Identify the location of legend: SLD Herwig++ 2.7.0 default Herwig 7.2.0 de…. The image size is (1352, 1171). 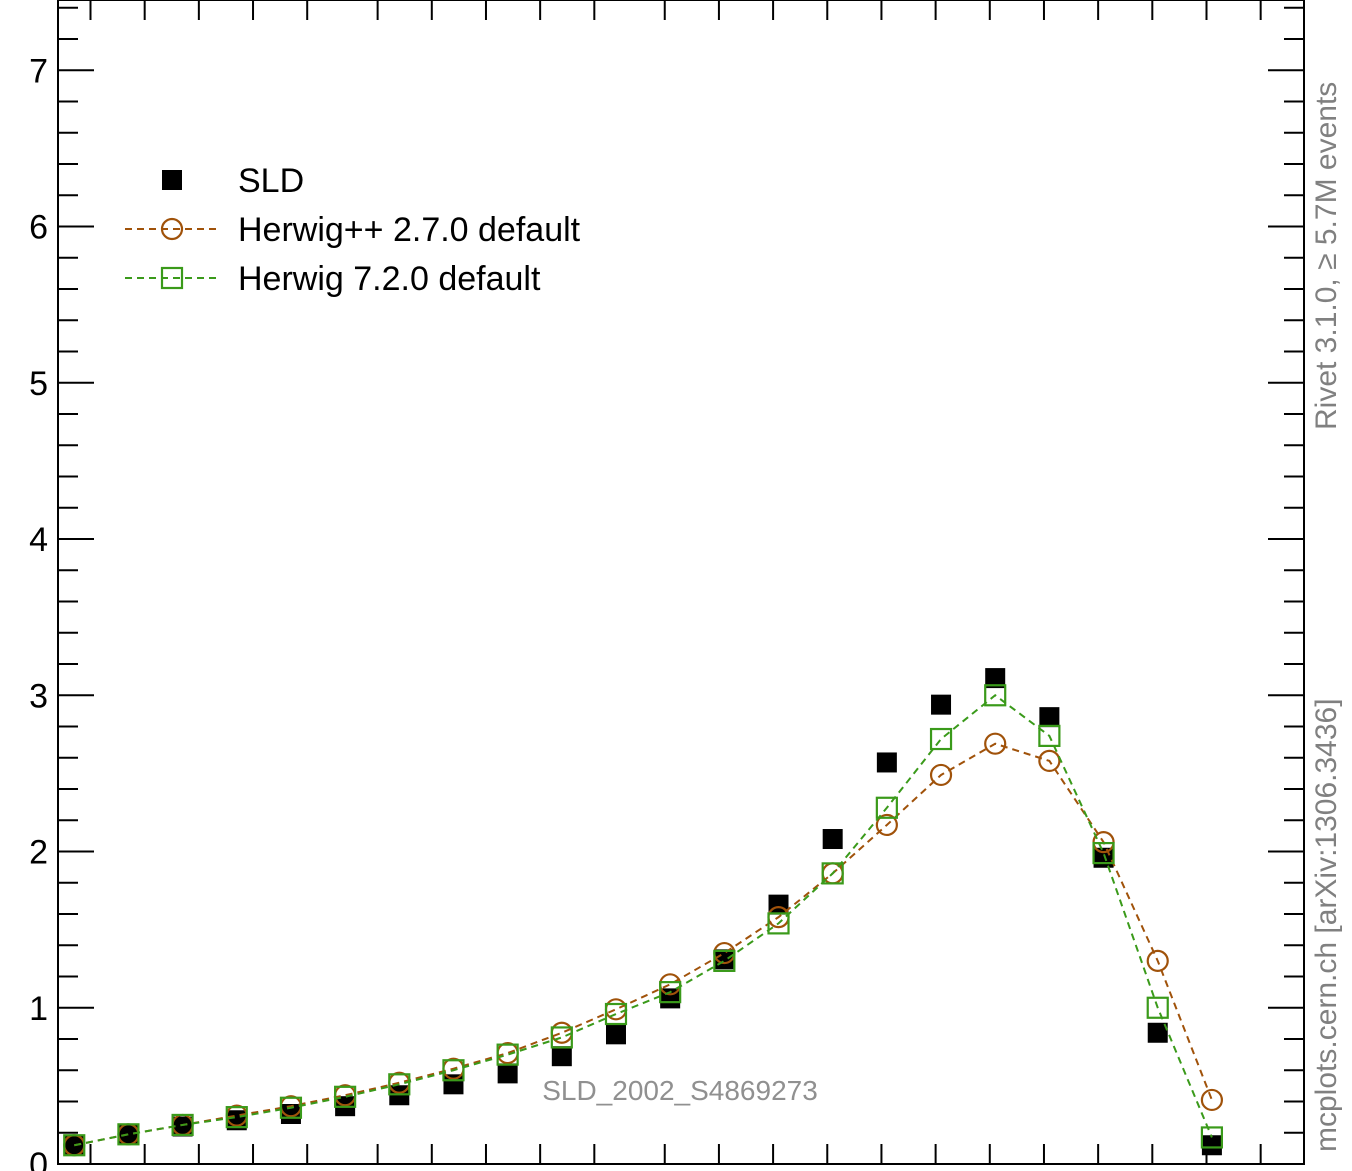
(353, 230).